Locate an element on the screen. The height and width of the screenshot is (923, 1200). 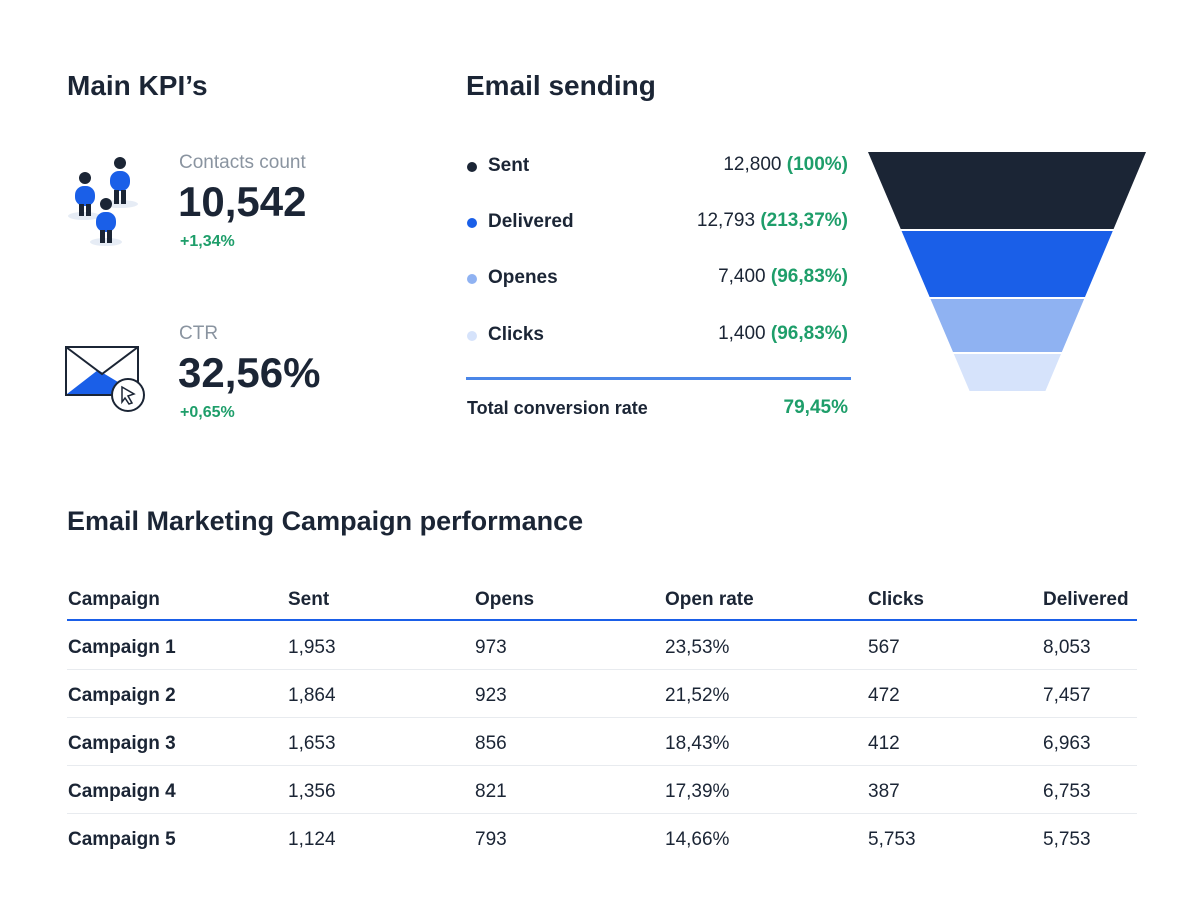
cell: 17,39% is located at coordinates (697, 791).